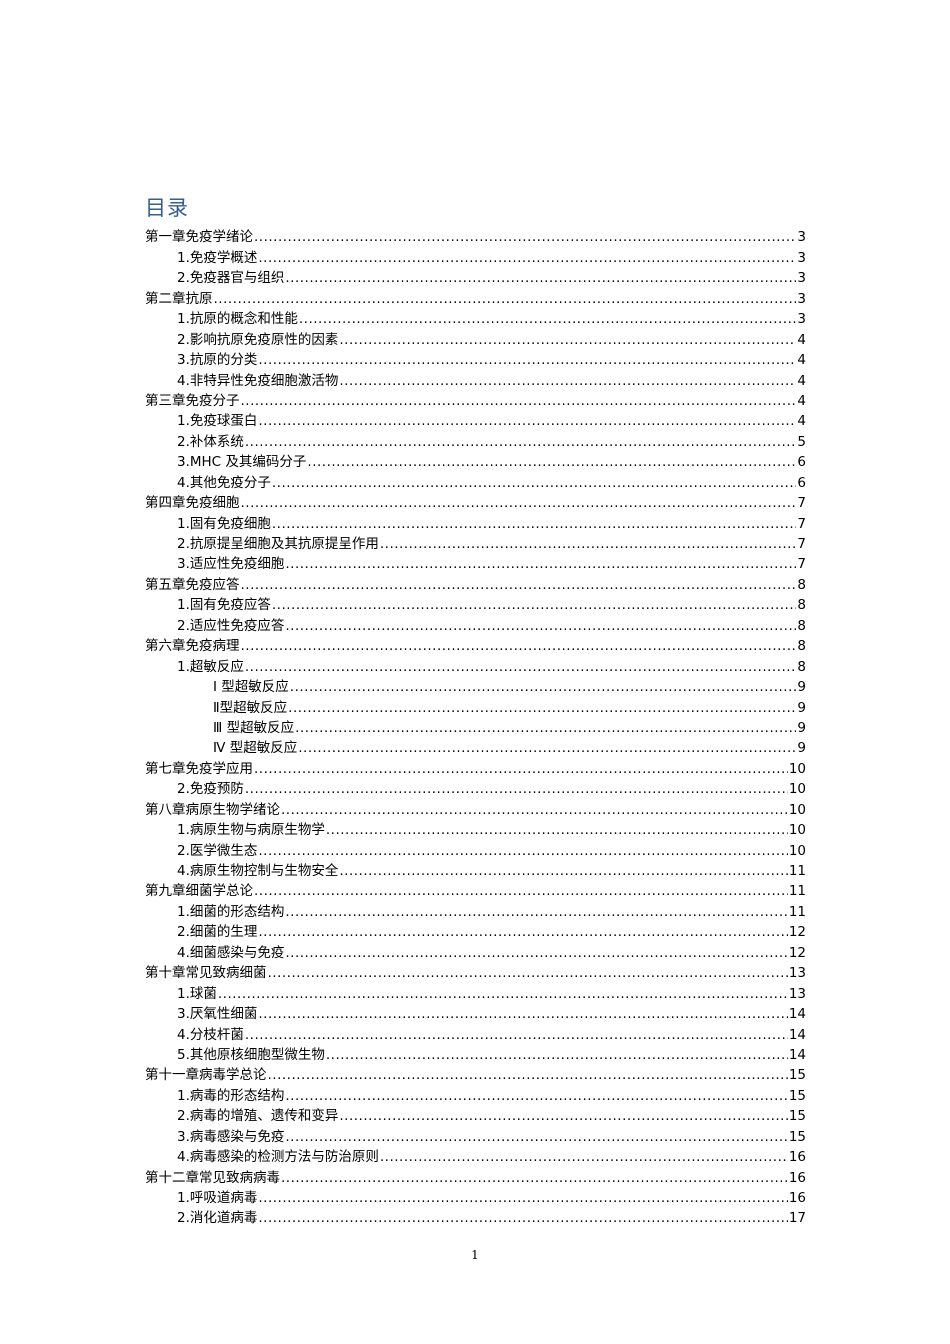  I want to click on toc-section-entry: Ⅰ 型超敏反应 9, so click(475, 686).